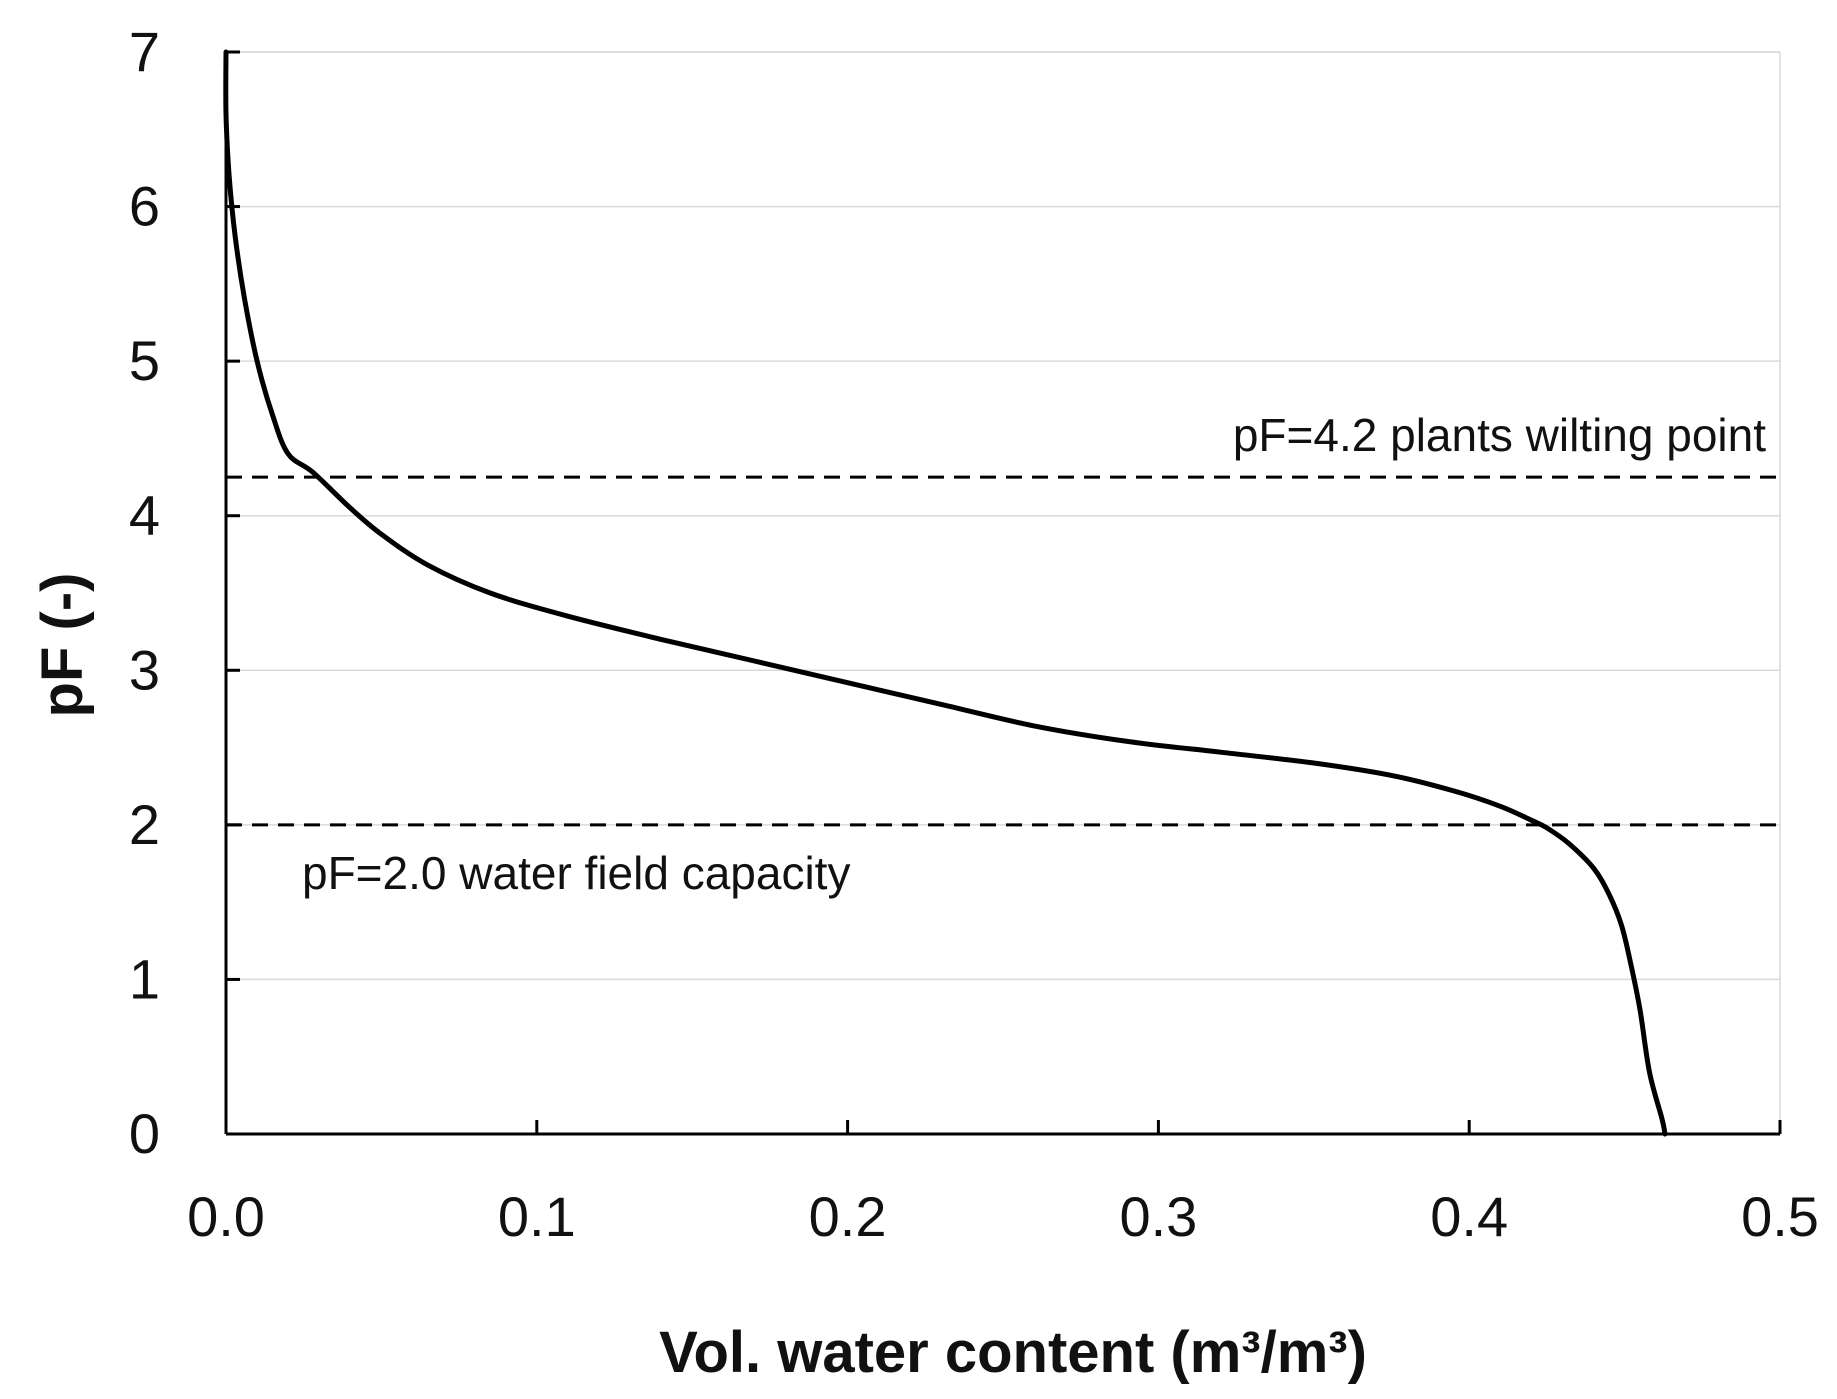  Describe the element at coordinates (226, 1216) in the screenshot. I see `x-tick-label-0.0: 0.0` at that location.